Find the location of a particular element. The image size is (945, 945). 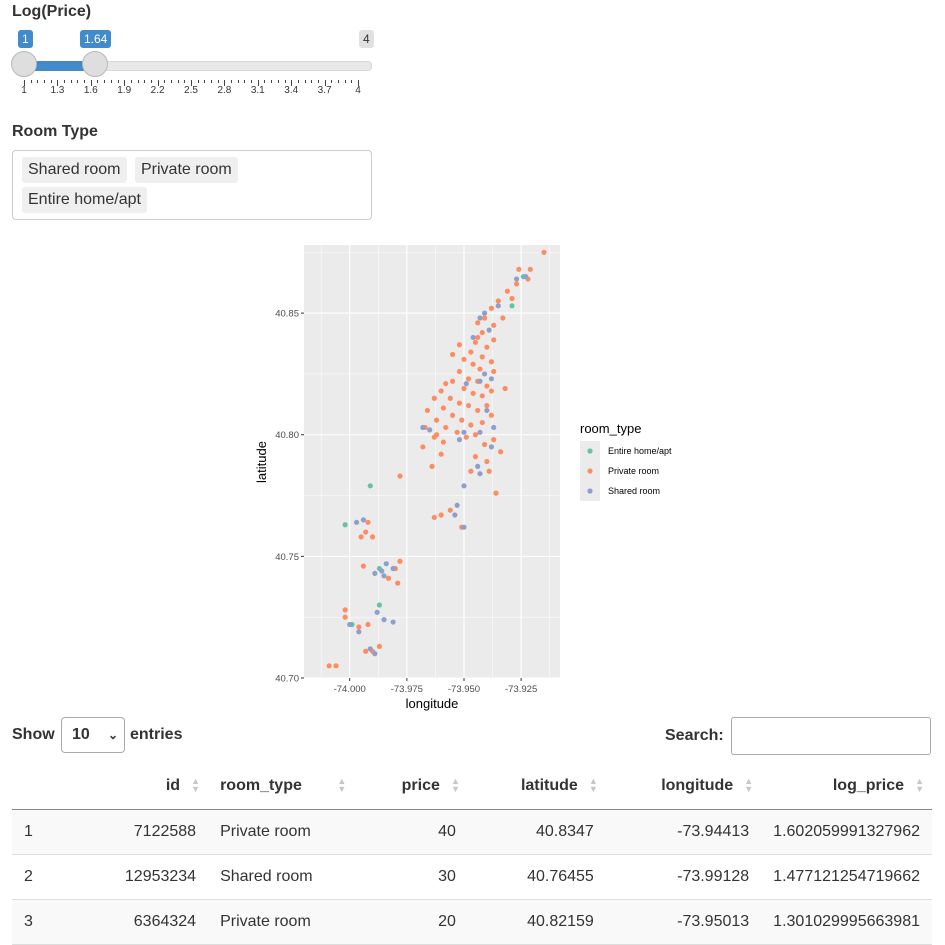

entries-length-value: 10 is located at coordinates (81, 734).